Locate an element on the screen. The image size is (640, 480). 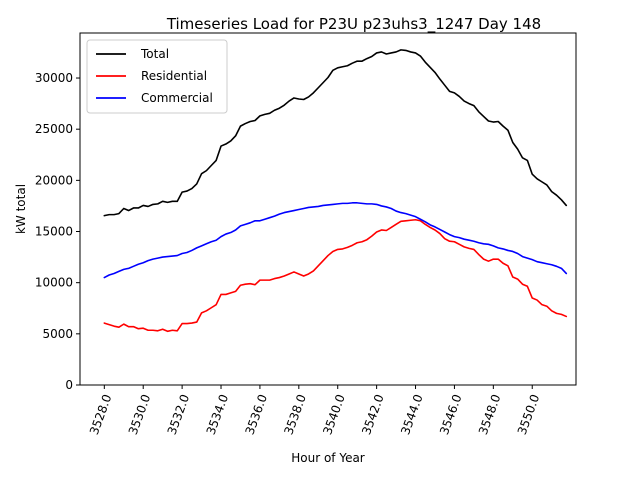
x-axis-label: Hour of Year is located at coordinates (328, 458).